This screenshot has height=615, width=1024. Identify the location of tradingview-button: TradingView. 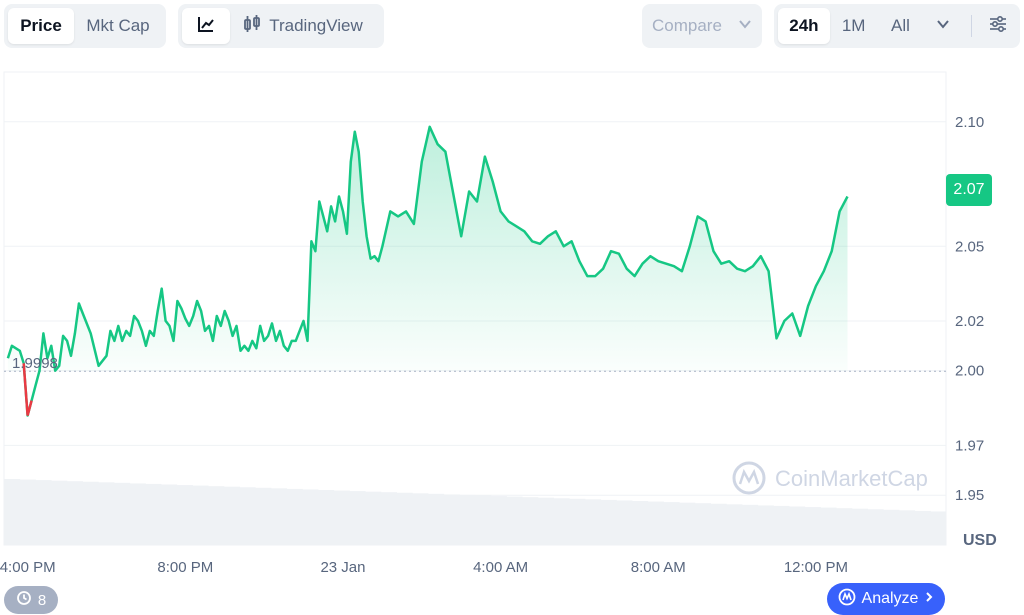
(303, 26).